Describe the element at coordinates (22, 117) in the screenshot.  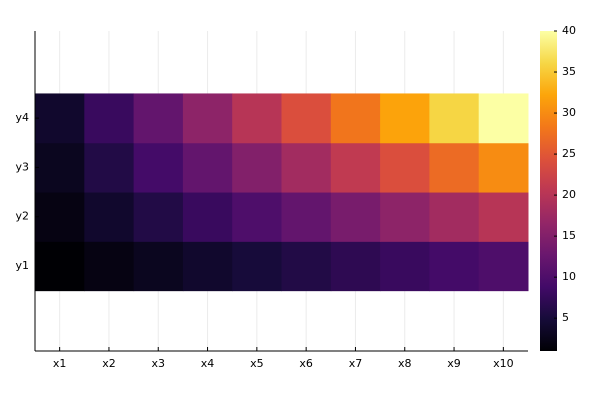
I see `y-tick-label: y4` at that location.